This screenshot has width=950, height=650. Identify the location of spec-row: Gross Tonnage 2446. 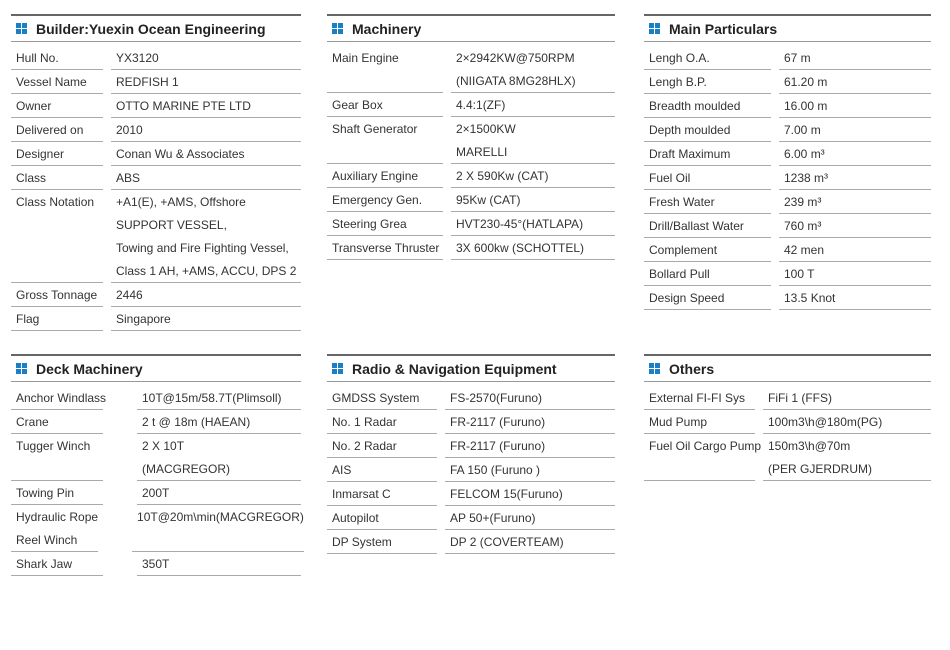
(156, 295).